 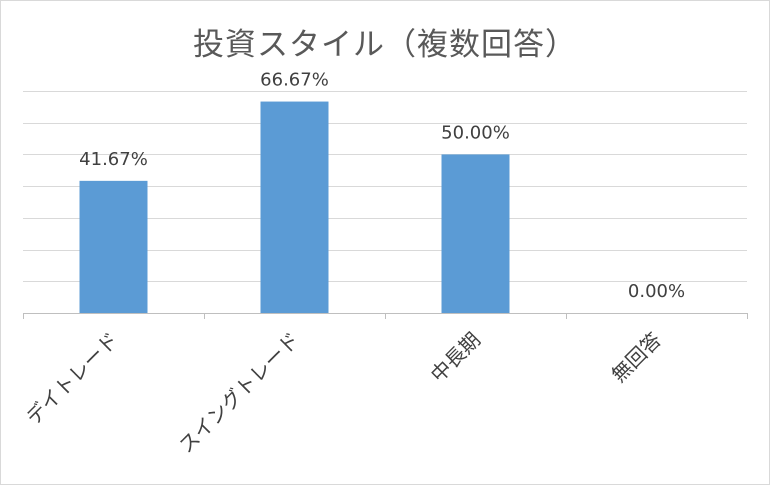 I want to click on chart-title: 投資スタイル（複数回答）, so click(x=385, y=45).